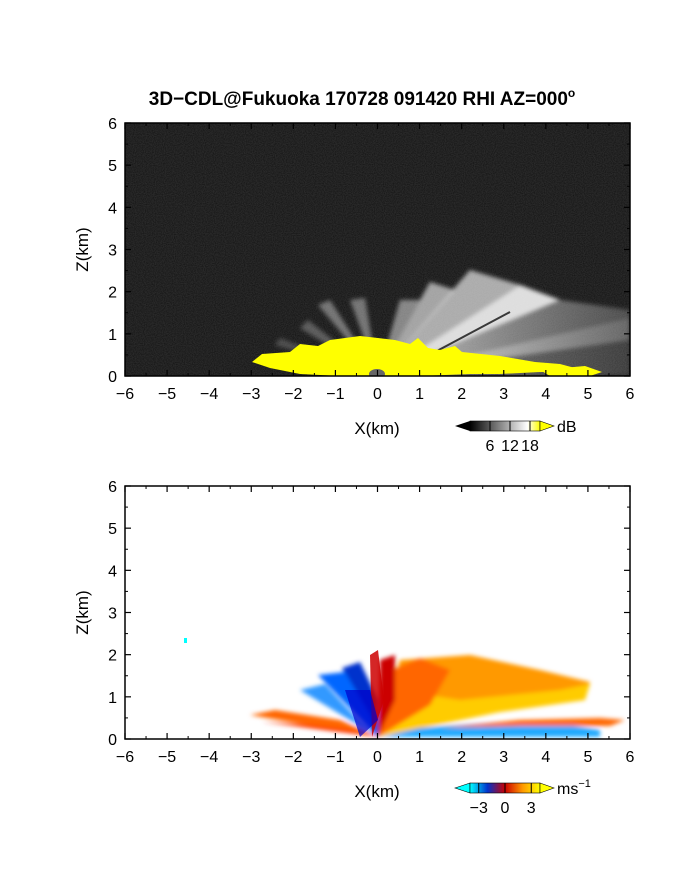 The height and width of the screenshot is (880, 680). I want to click on colorbar-tick-label: 12, so click(510, 446).